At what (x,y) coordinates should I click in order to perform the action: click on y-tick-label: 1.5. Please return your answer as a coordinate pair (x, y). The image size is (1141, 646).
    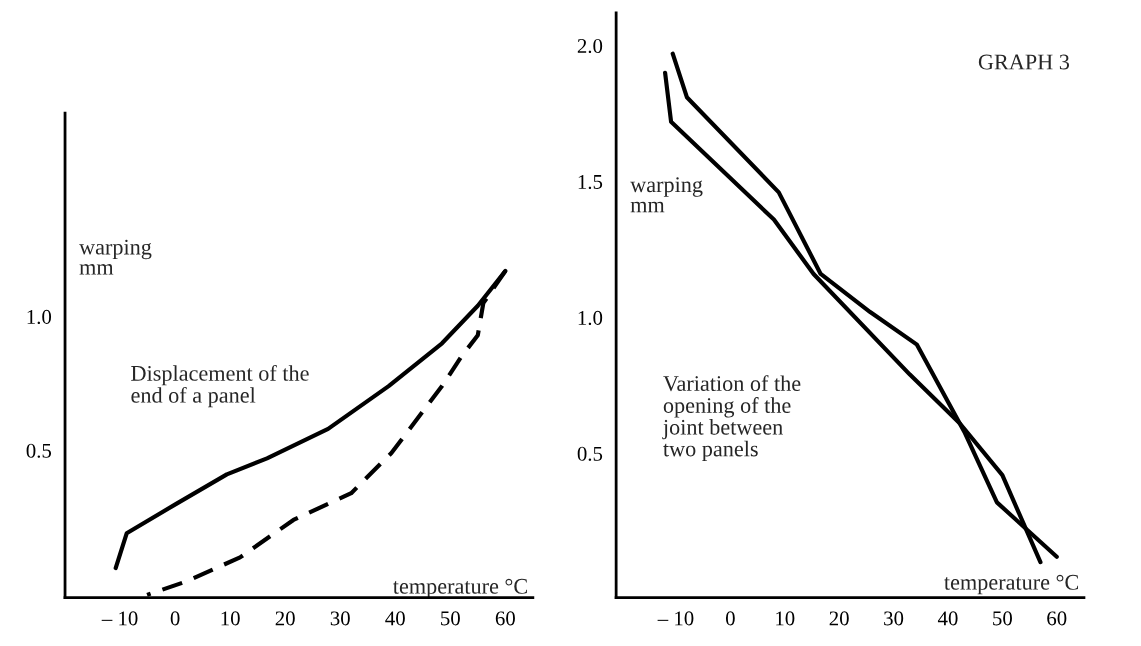
    Looking at the image, I should click on (590, 182).